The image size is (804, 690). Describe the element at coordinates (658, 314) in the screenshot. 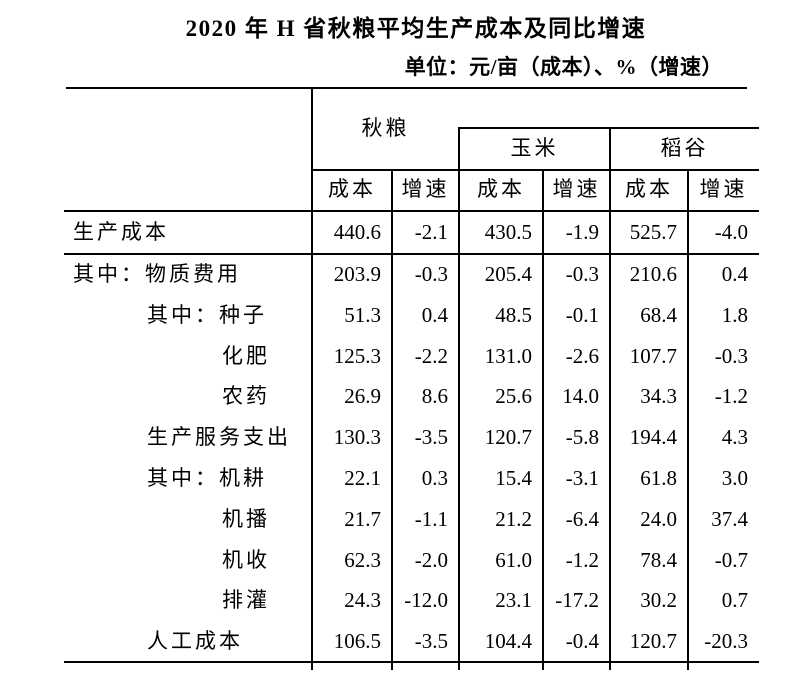

I see `cell-value: 68.4` at that location.